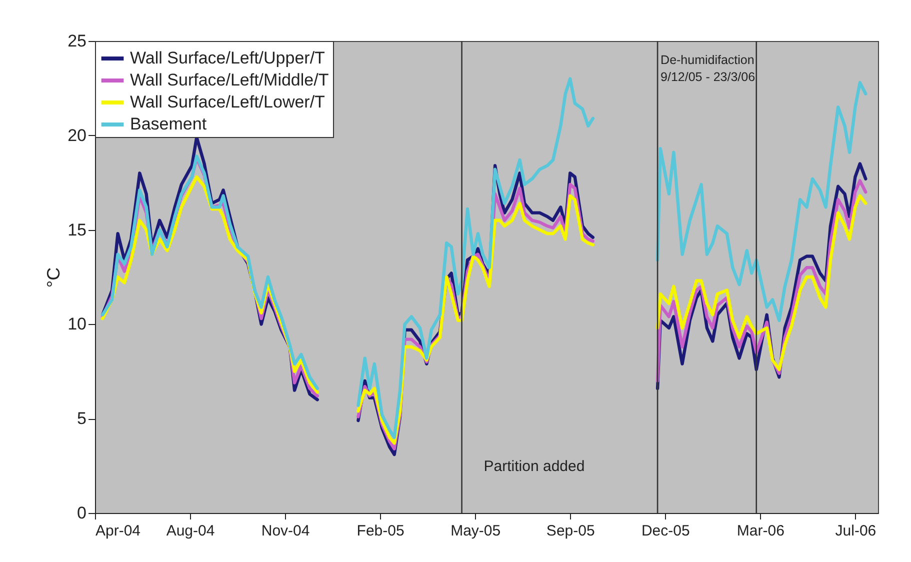 This screenshot has height=562, width=911. I want to click on y-tick-label: 25, so click(77, 41).